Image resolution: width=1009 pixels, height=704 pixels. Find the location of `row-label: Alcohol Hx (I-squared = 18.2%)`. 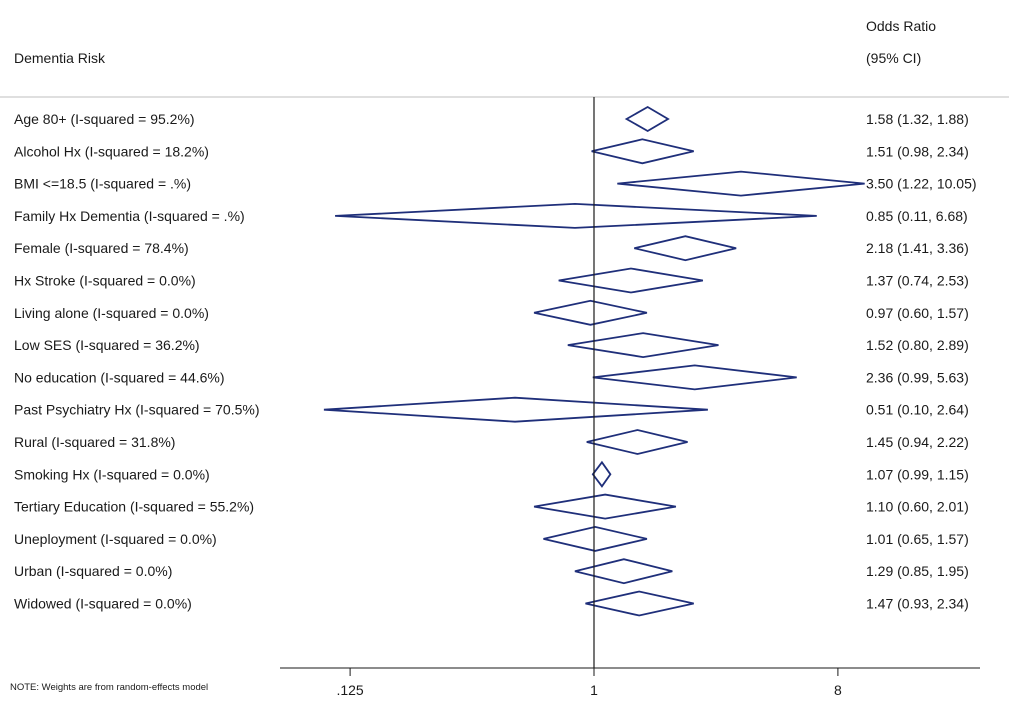

row-label: Alcohol Hx (I-squared = 18.2%) is located at coordinates (111, 151).